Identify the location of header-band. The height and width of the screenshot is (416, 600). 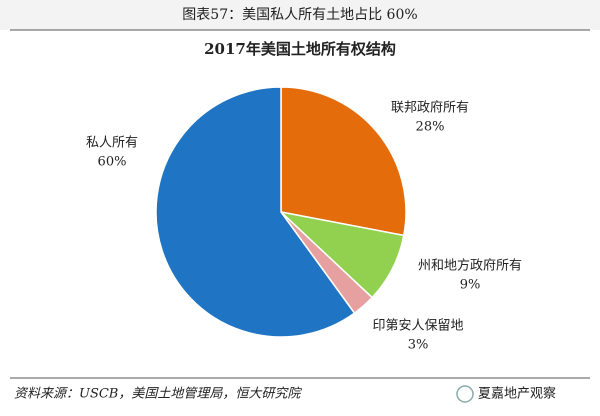
(300, 15).